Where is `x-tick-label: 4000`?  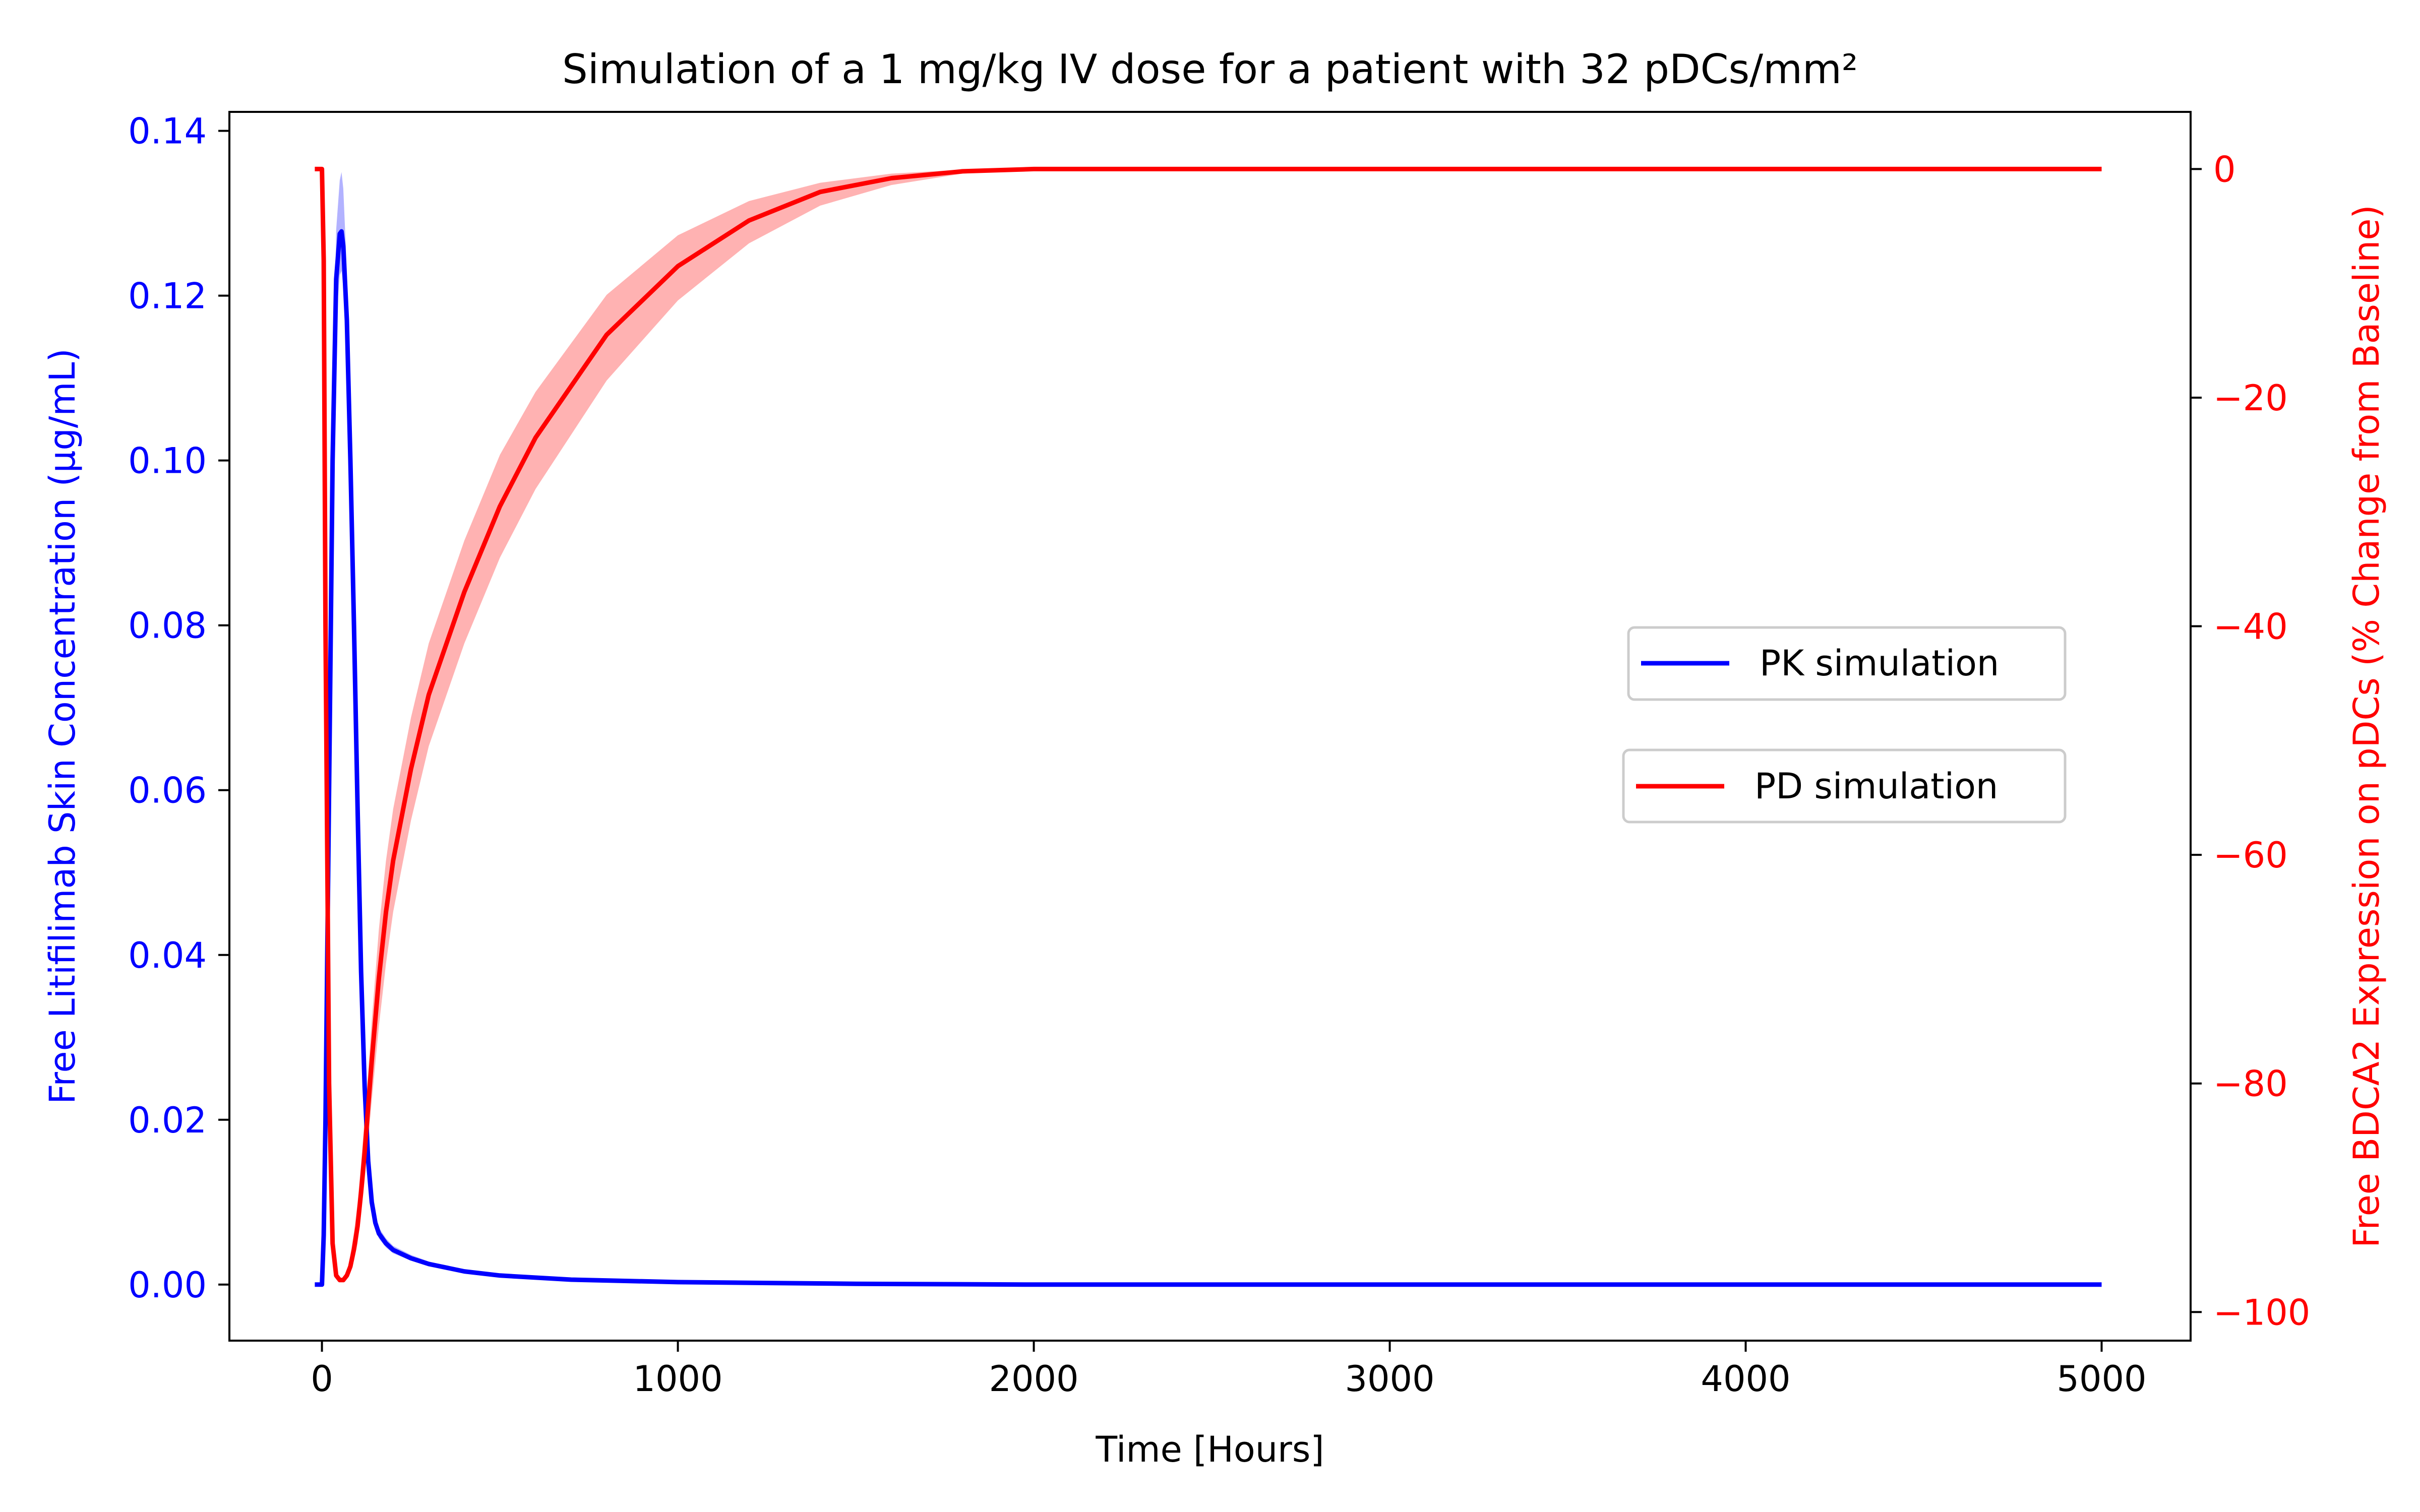
x-tick-label: 4000 is located at coordinates (1745, 1379).